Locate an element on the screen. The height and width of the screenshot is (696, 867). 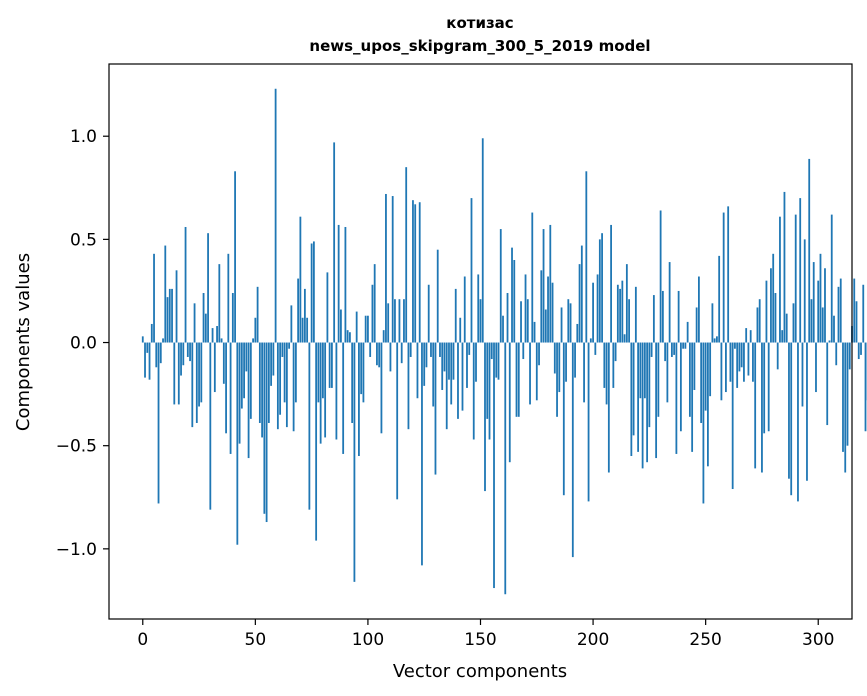
x-tick-label: 200 is located at coordinates (593, 640).